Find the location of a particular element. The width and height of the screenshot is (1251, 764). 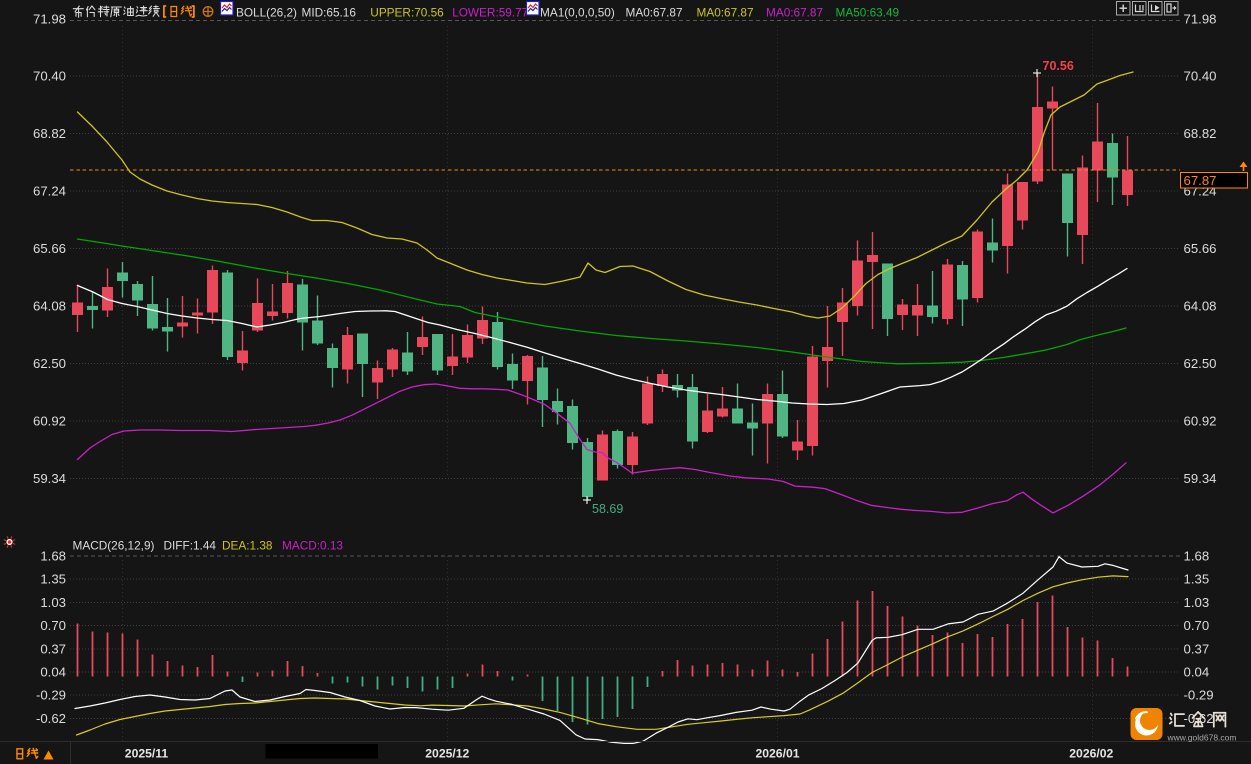

svg-text: -0.62 is located at coordinates (51, 718).